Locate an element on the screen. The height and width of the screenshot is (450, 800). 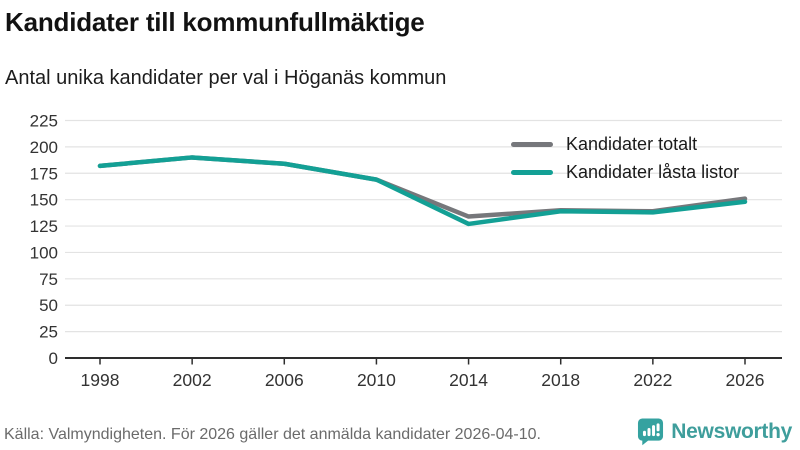
y-axis-tick-label: 0 is located at coordinates (53, 358).